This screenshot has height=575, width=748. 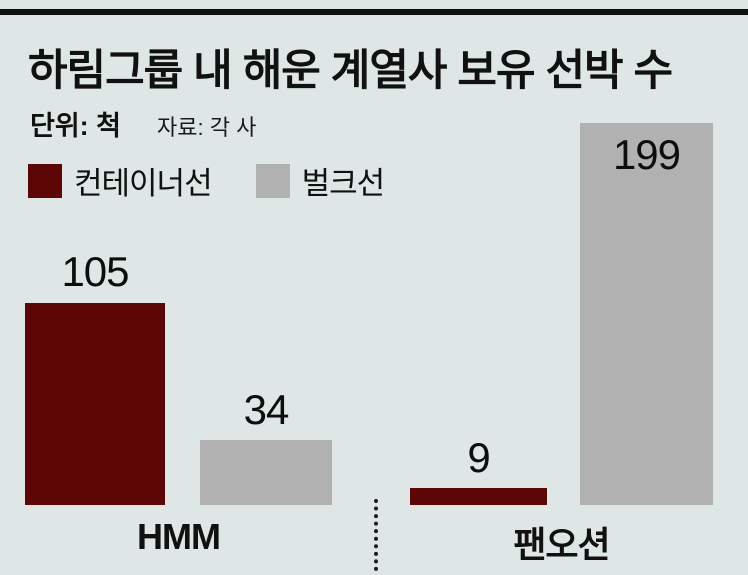 I want to click on bar-panocean-container-ships, so click(x=478, y=496).